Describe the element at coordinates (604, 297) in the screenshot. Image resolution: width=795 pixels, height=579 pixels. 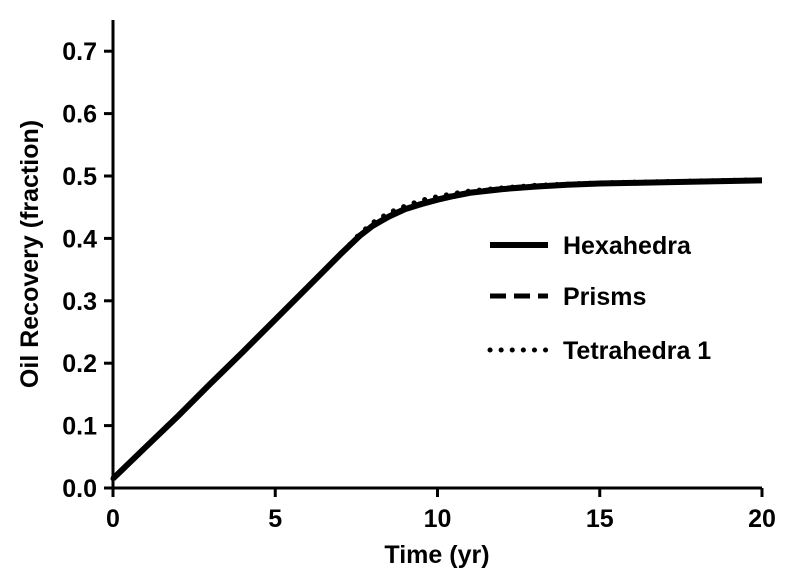
I see `legend-label: Prisms` at that location.